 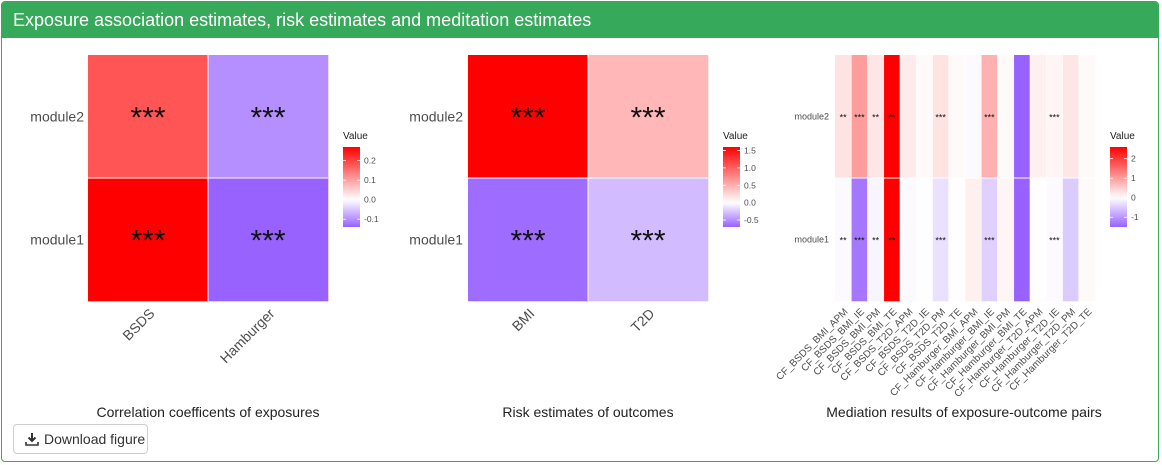 What do you see at coordinates (247, 335) in the screenshot?
I see `x-tick-label: Hamburger` at bounding box center [247, 335].